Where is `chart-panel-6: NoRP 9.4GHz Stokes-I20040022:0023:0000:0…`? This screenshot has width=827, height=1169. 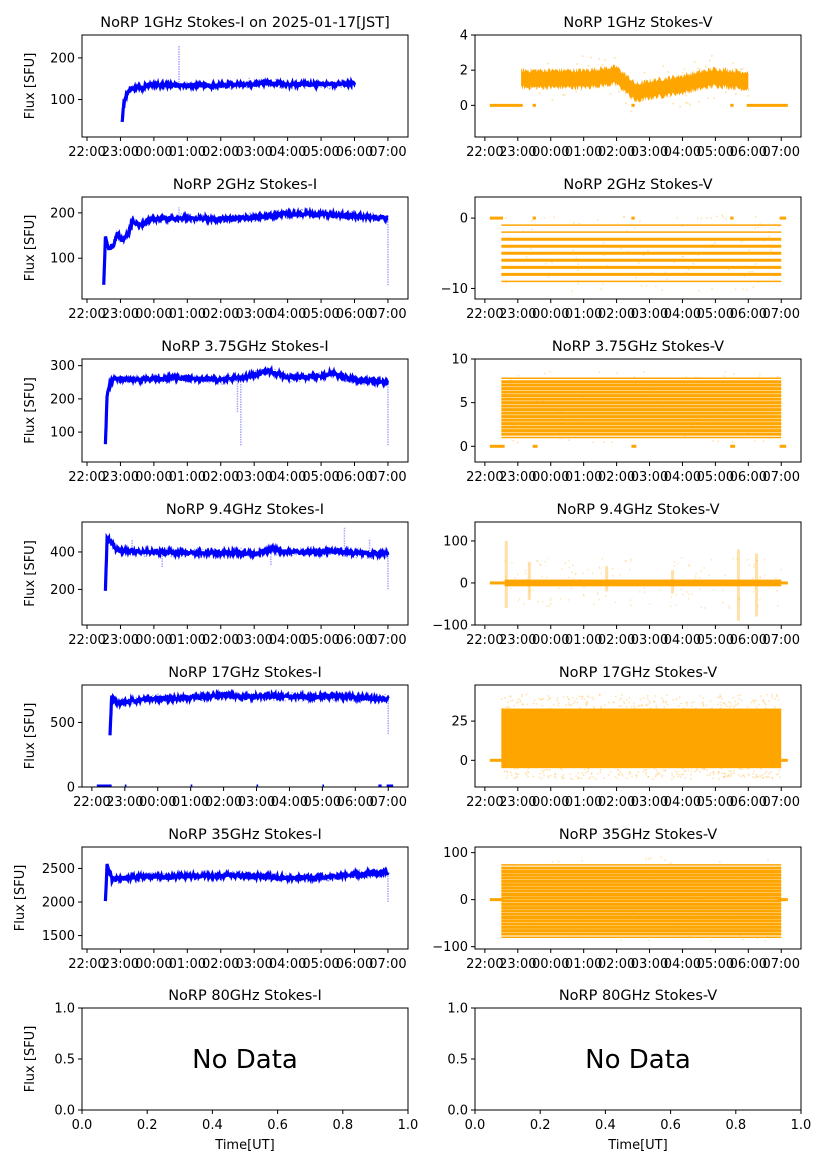
chart-panel-6: NoRP 9.4GHz Stokes-I20040022:0023:0000:0… is located at coordinates (216, 575).